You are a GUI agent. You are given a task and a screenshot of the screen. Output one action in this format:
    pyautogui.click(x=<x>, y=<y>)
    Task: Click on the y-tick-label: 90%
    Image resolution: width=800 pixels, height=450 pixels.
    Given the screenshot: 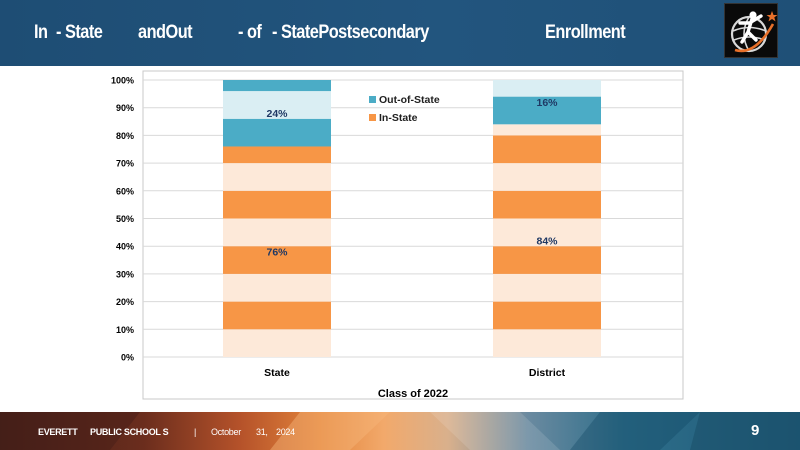 What is the action you would take?
    pyautogui.click(x=125, y=108)
    